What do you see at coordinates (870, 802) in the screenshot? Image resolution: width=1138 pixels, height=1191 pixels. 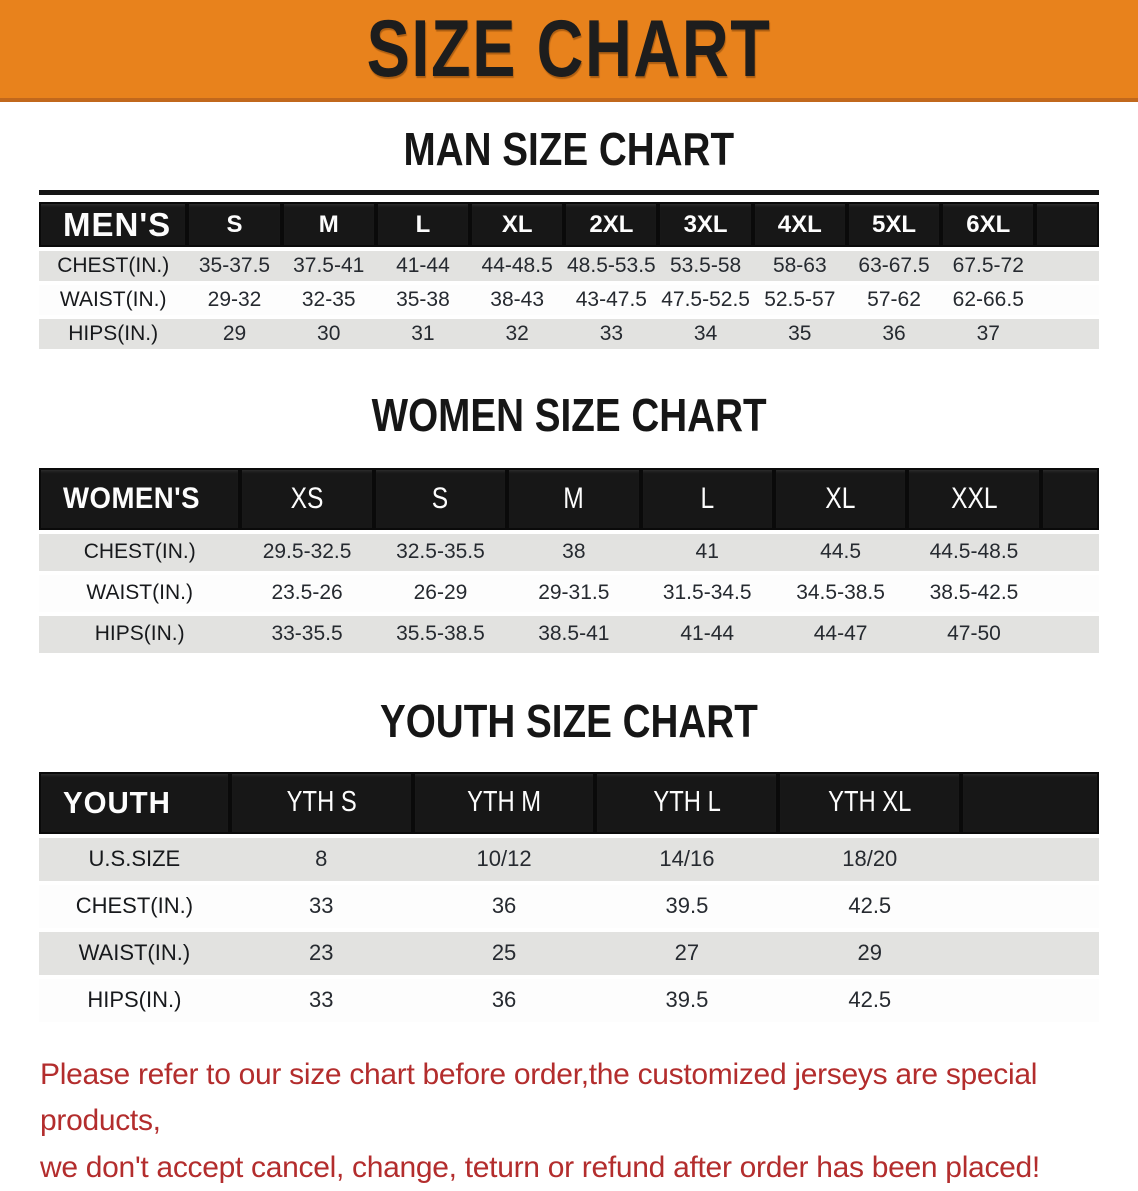 I see `youth-size-column-yth-xl: YTH XL` at bounding box center [870, 802].